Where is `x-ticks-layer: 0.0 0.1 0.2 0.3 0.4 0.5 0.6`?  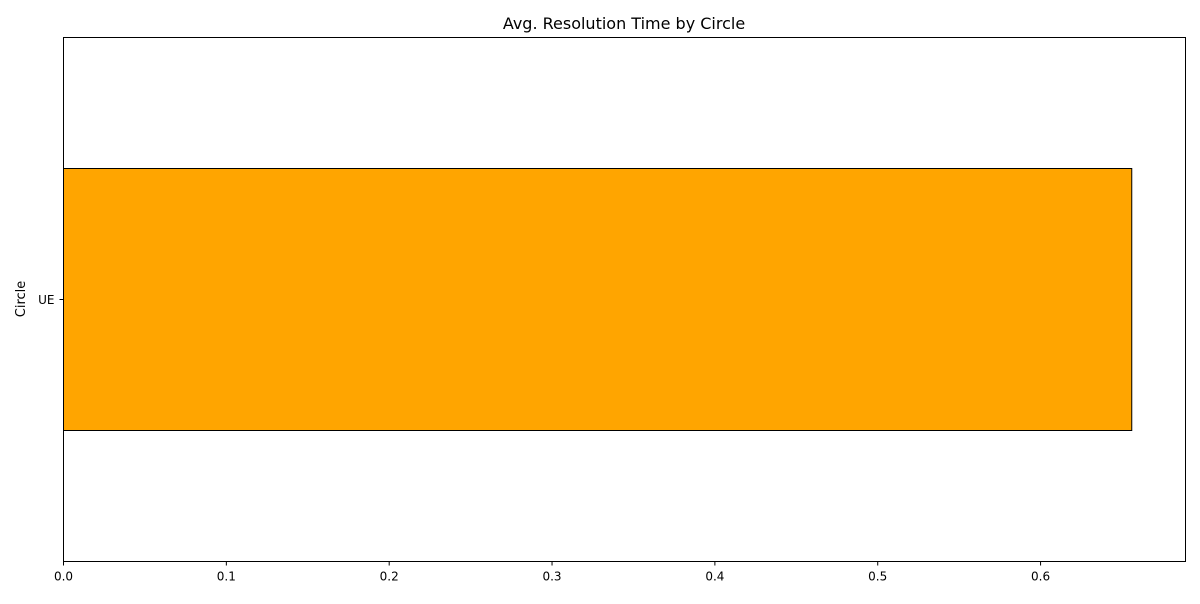 x-ticks-layer: 0.0 0.1 0.2 0.3 0.4 0.5 0.6 is located at coordinates (552, 572).